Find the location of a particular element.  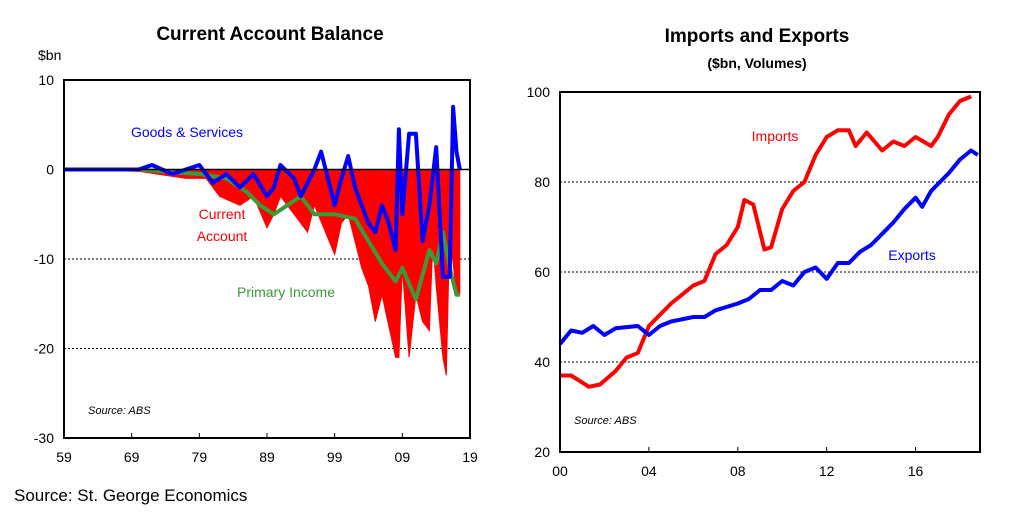

x-tick-label: 09 is located at coordinates (403, 457).